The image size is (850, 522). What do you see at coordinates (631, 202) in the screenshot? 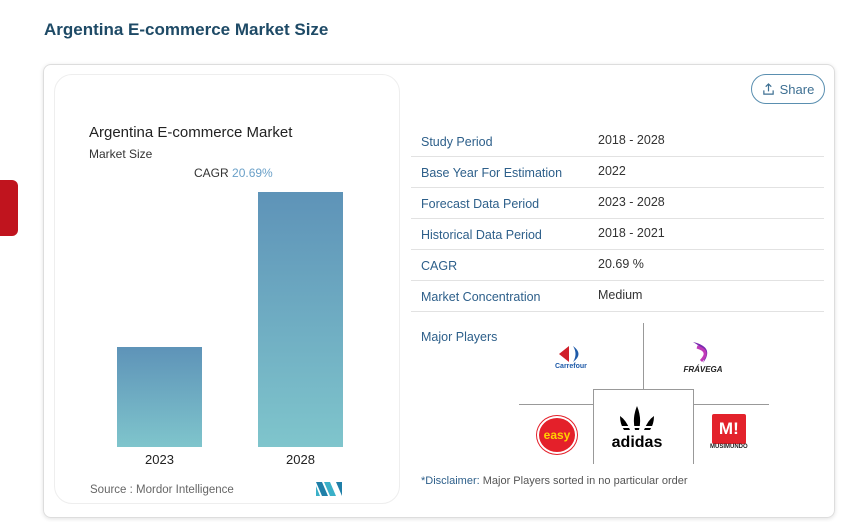
I see `info-value: 2023 - 2028` at bounding box center [631, 202].